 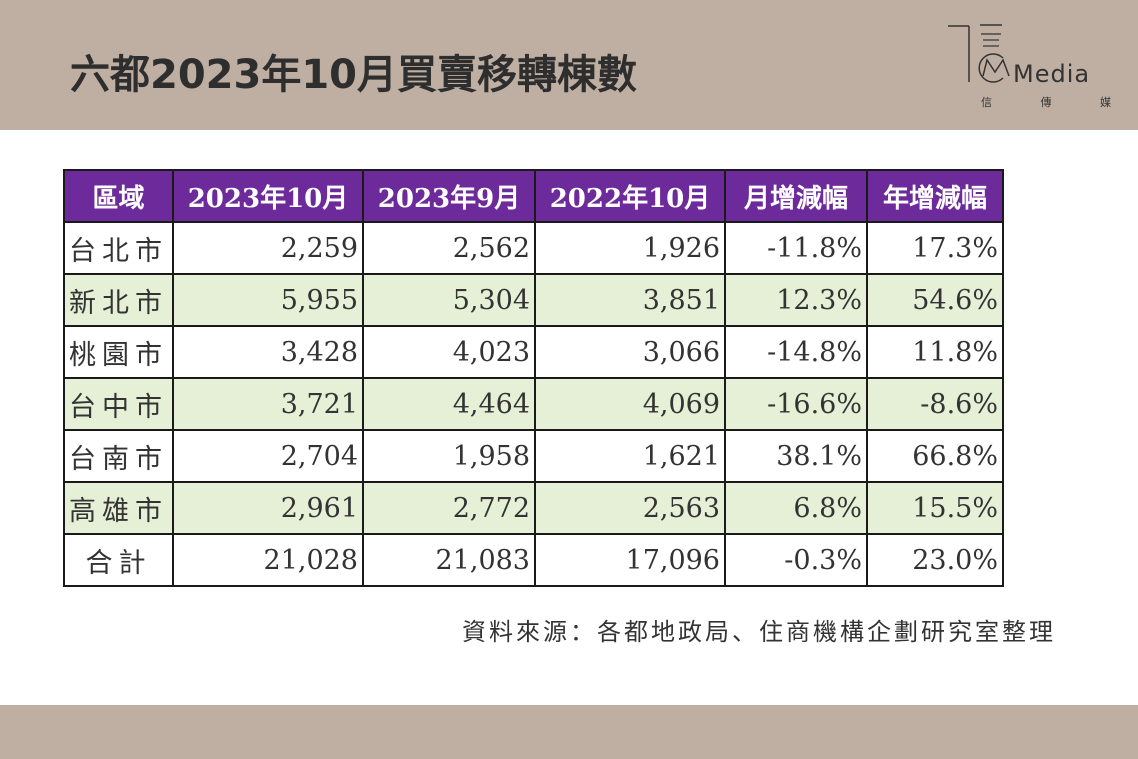 I want to click on table-row: 新北市 5,955 5,304 3,851 12.3% 54.6%, so click(x=533, y=300).